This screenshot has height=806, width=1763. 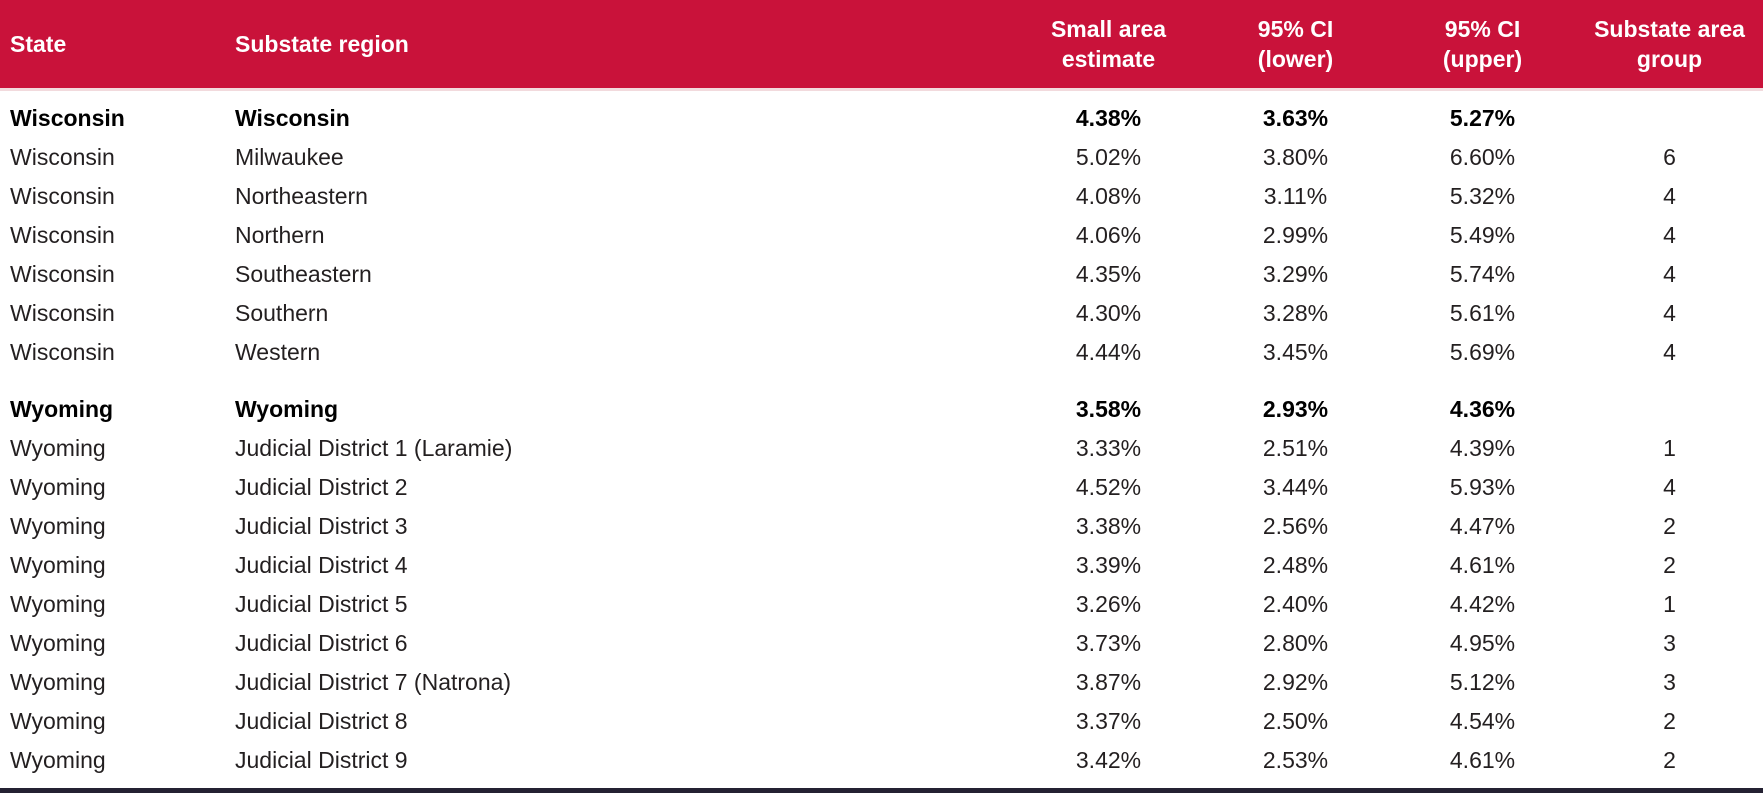 I want to click on cell-ci-upper: 5.32%, so click(x=1482, y=196).